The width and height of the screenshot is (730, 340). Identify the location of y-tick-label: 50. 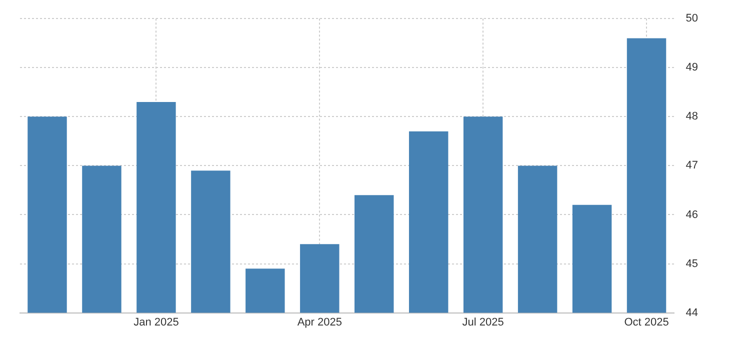
(692, 18).